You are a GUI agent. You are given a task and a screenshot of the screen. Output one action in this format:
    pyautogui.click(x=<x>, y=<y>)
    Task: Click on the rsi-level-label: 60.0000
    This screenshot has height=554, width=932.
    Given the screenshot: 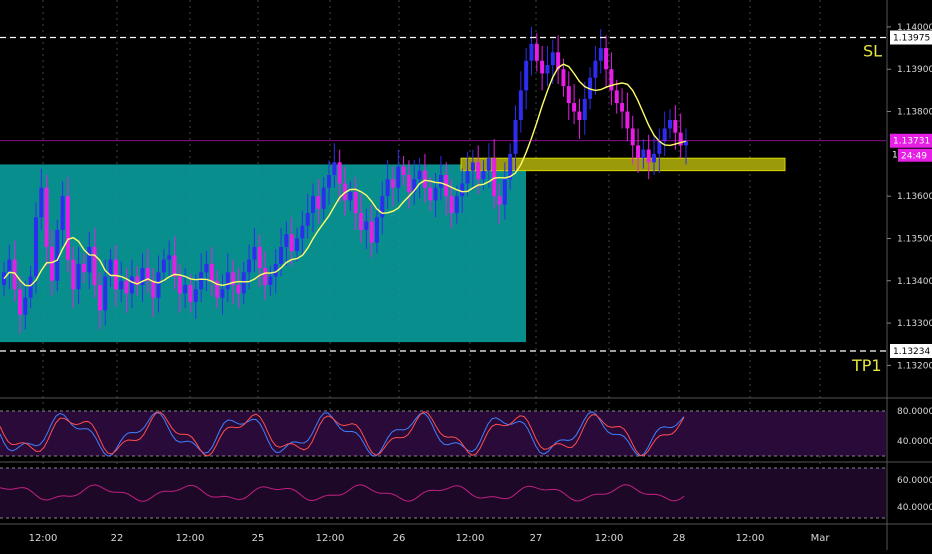 What is the action you would take?
    pyautogui.click(x=914, y=481)
    